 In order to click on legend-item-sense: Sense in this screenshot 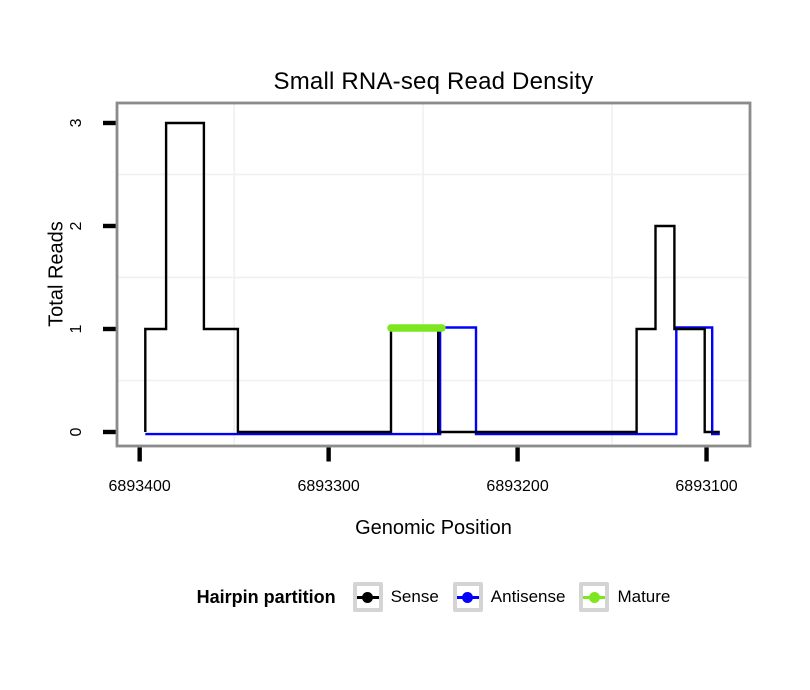, I will do `click(395, 597)`.